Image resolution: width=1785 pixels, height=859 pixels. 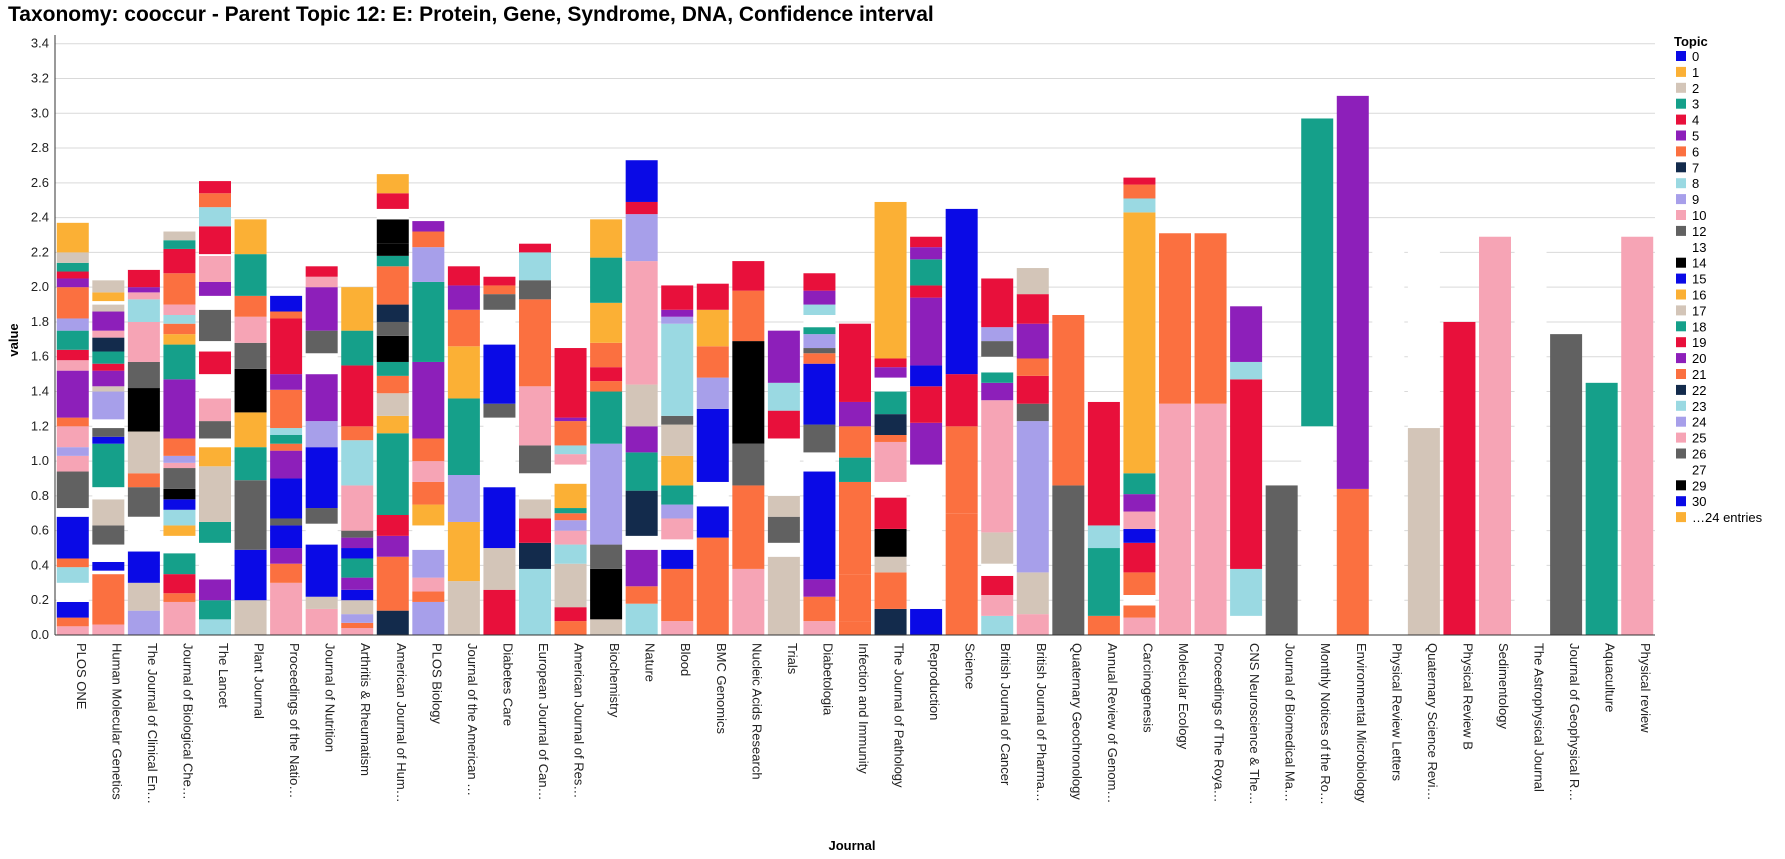 I want to click on legend-item: 5, so click(x=1687, y=136).